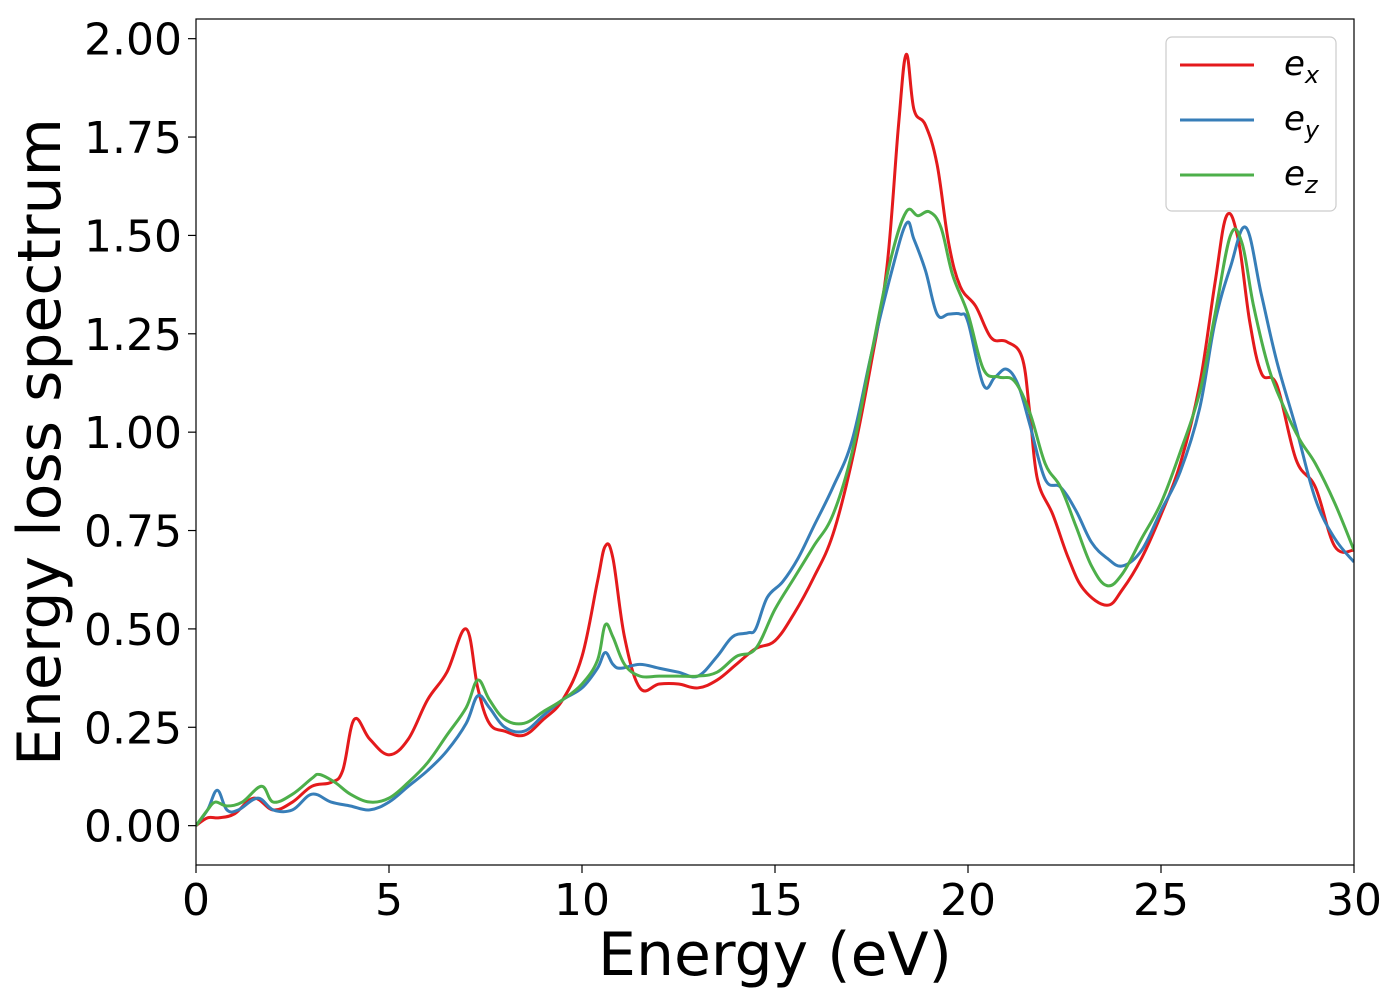 The height and width of the screenshot is (1000, 1400). What do you see at coordinates (1161, 900) in the screenshot?
I see `x-tick-label: 25` at bounding box center [1161, 900].